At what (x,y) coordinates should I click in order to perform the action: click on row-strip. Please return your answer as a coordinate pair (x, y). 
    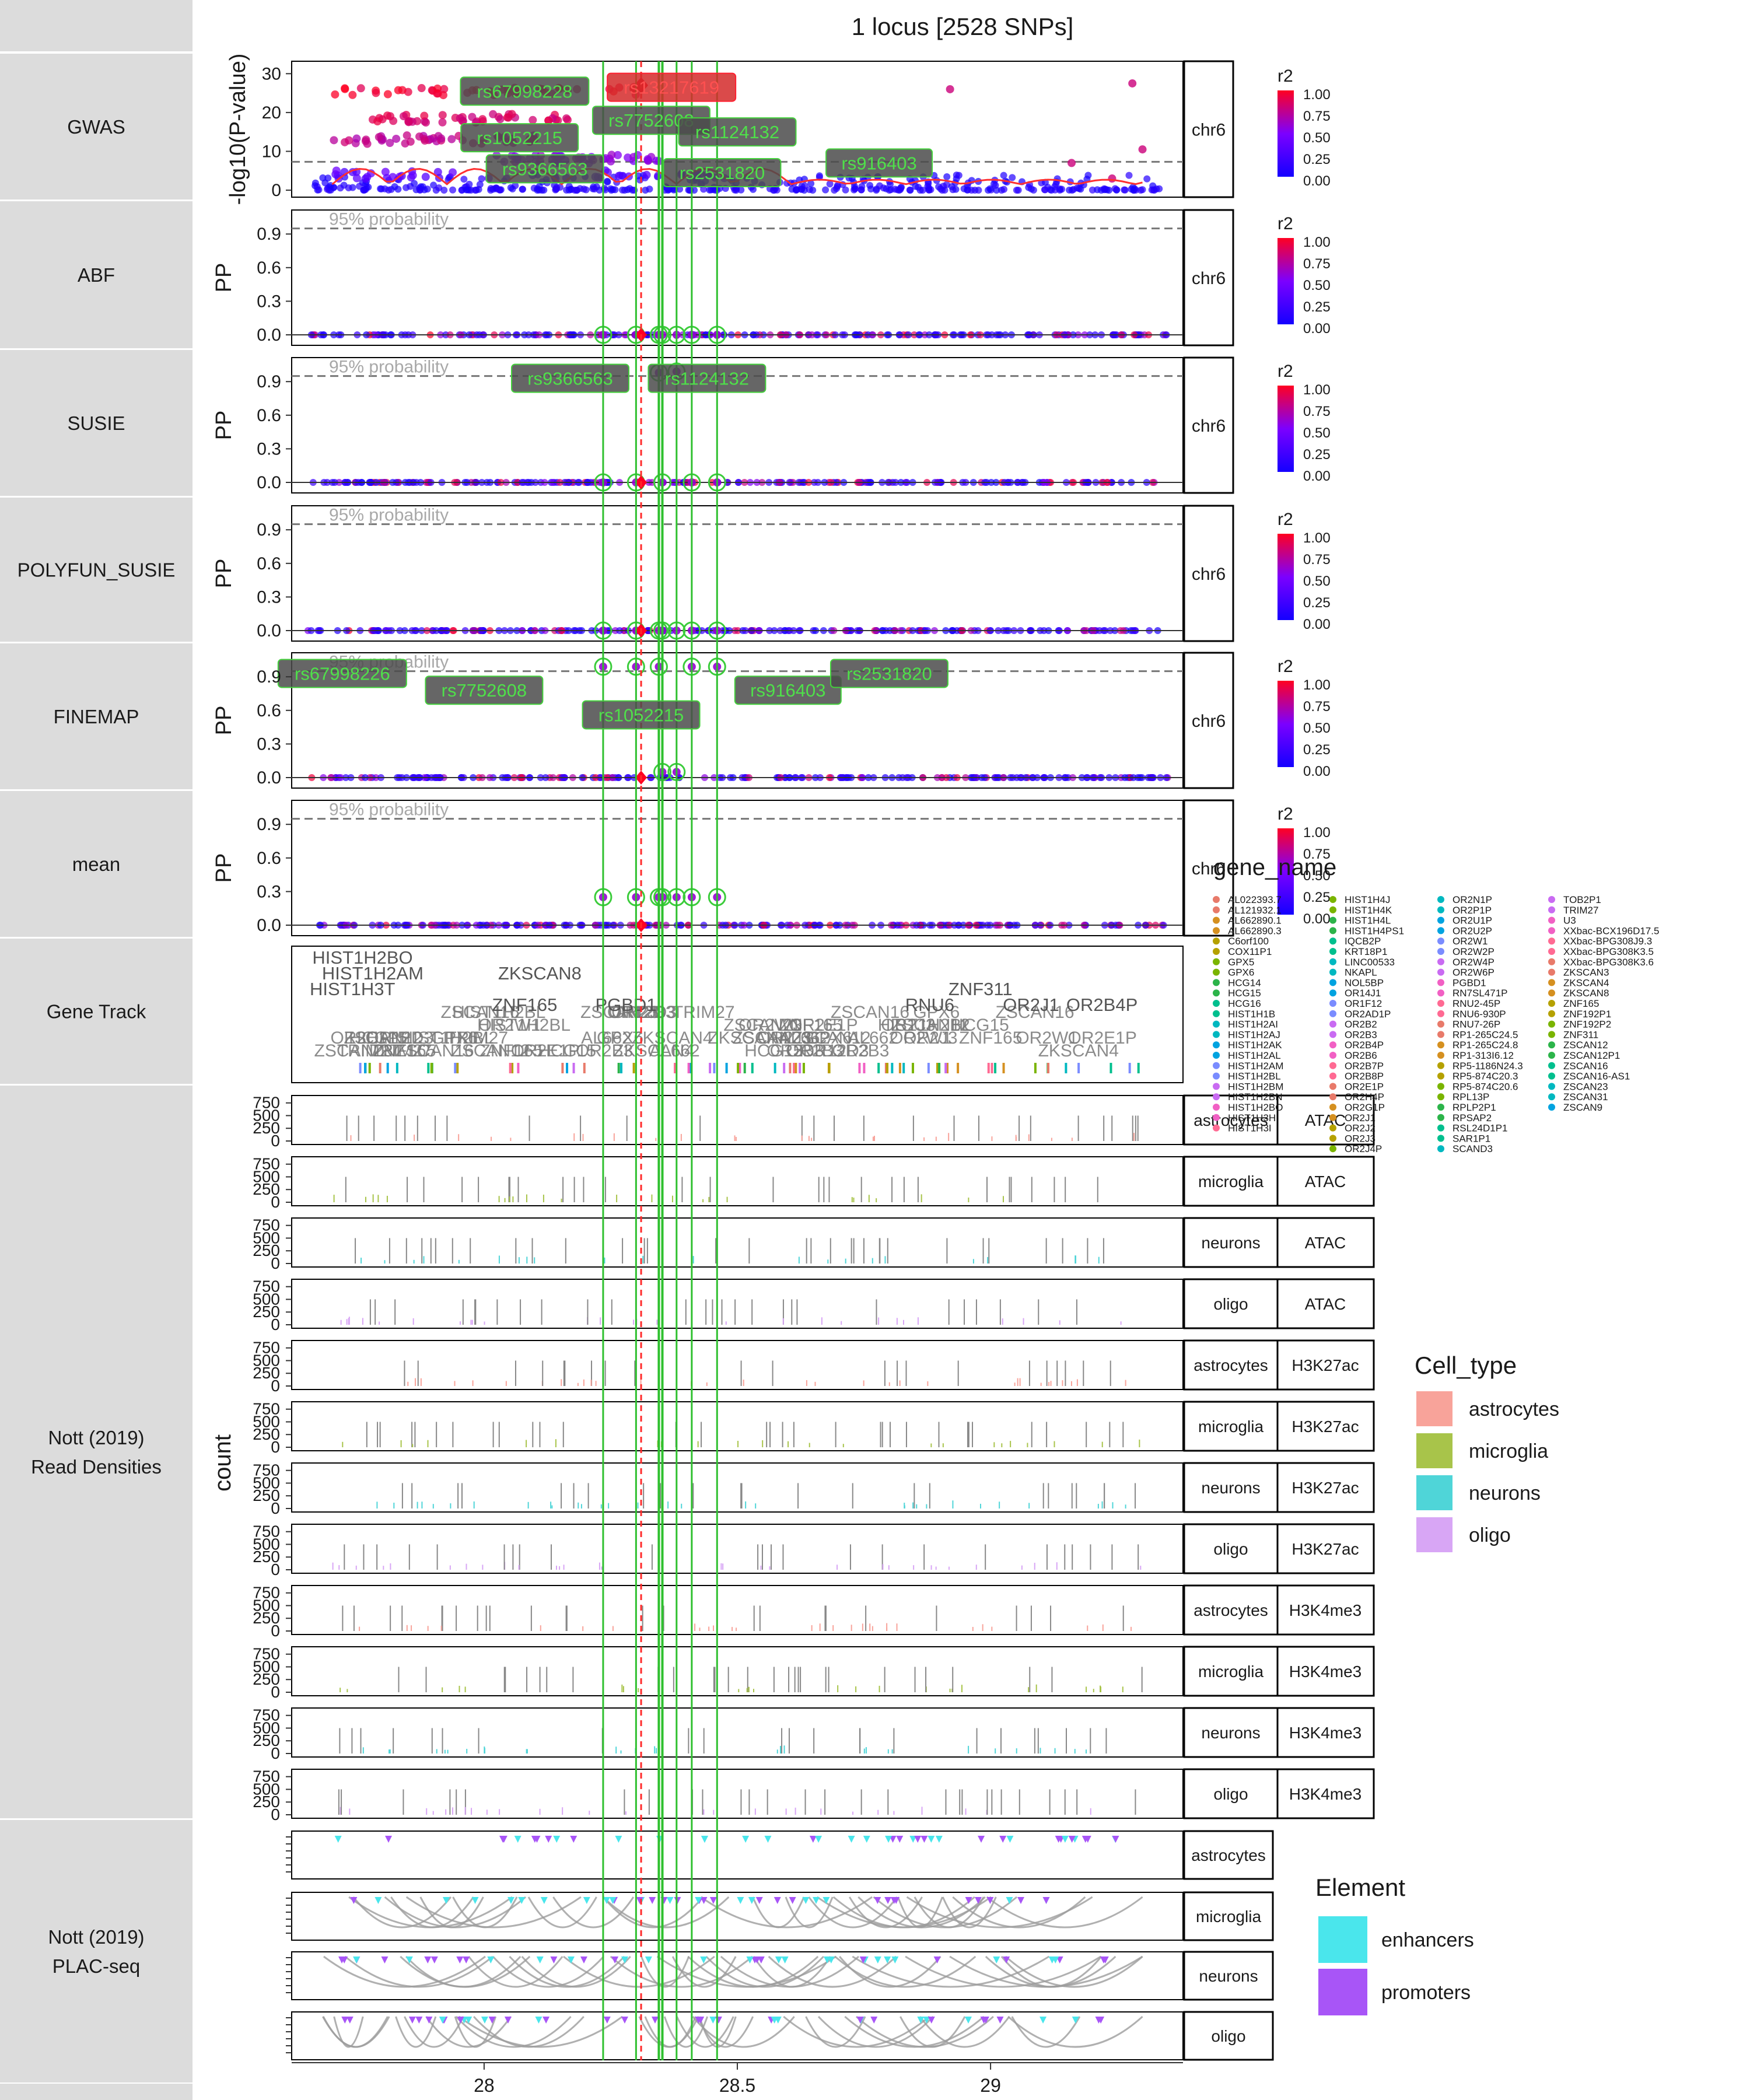
    Looking at the image, I should click on (96, 864).